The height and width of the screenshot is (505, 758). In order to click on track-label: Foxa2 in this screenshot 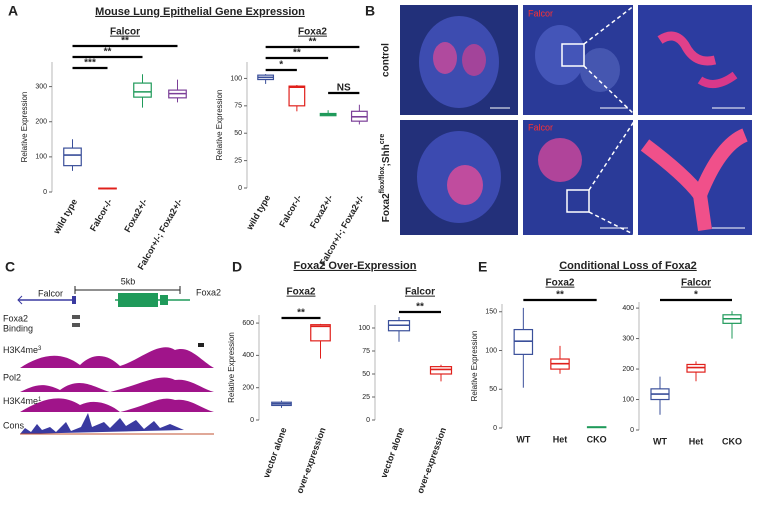, I will do `click(15, 318)`.